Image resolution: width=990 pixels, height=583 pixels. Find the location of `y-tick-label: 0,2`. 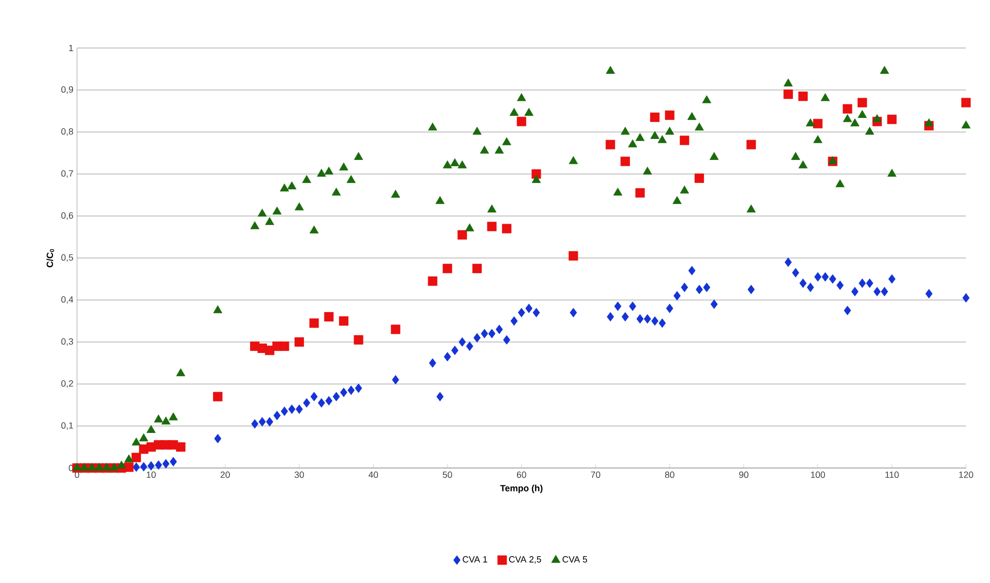

y-tick-label: 0,2 is located at coordinates (67, 384).